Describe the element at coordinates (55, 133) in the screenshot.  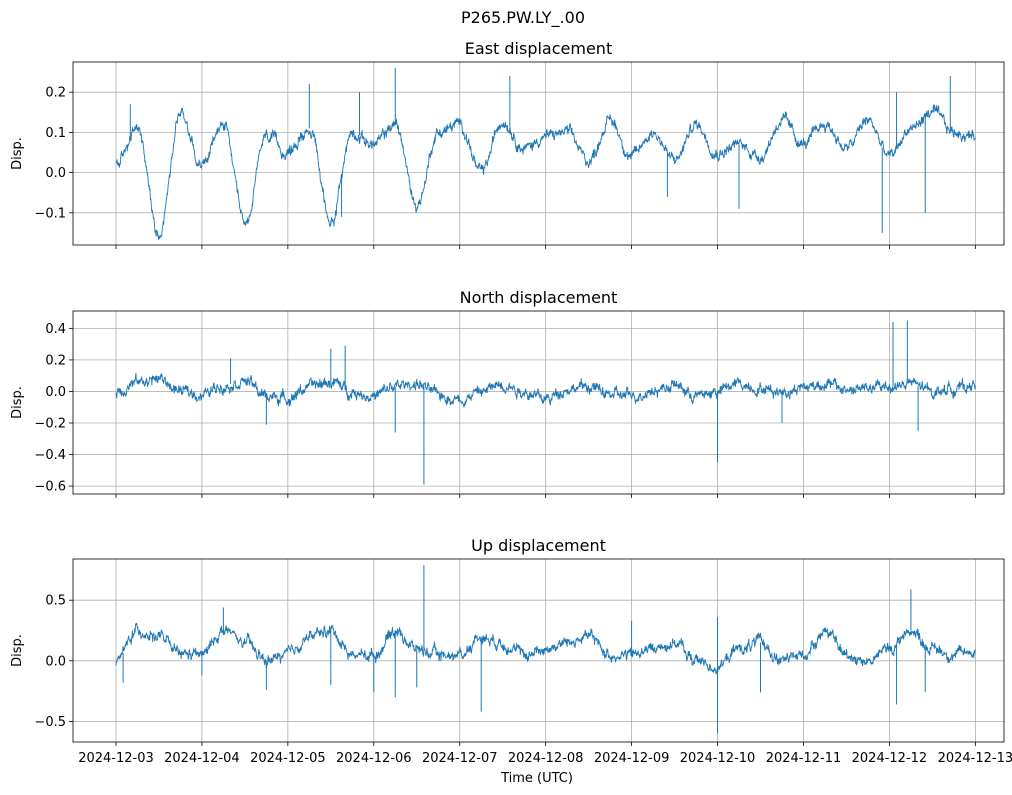
I see `y-tick-label: 0.1` at that location.